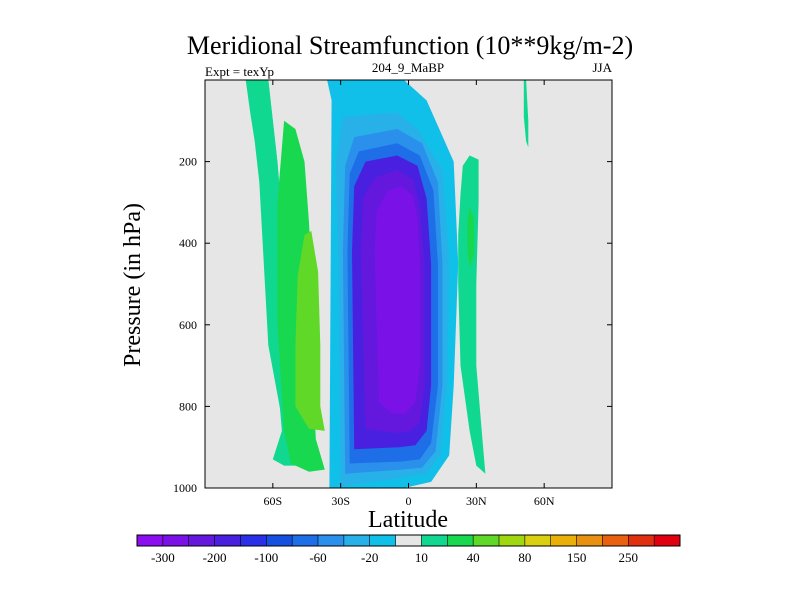 Image resolution: width=800 pixels, height=600 pixels. I want to click on period-label: 204_9_MaBP, so click(408, 67).